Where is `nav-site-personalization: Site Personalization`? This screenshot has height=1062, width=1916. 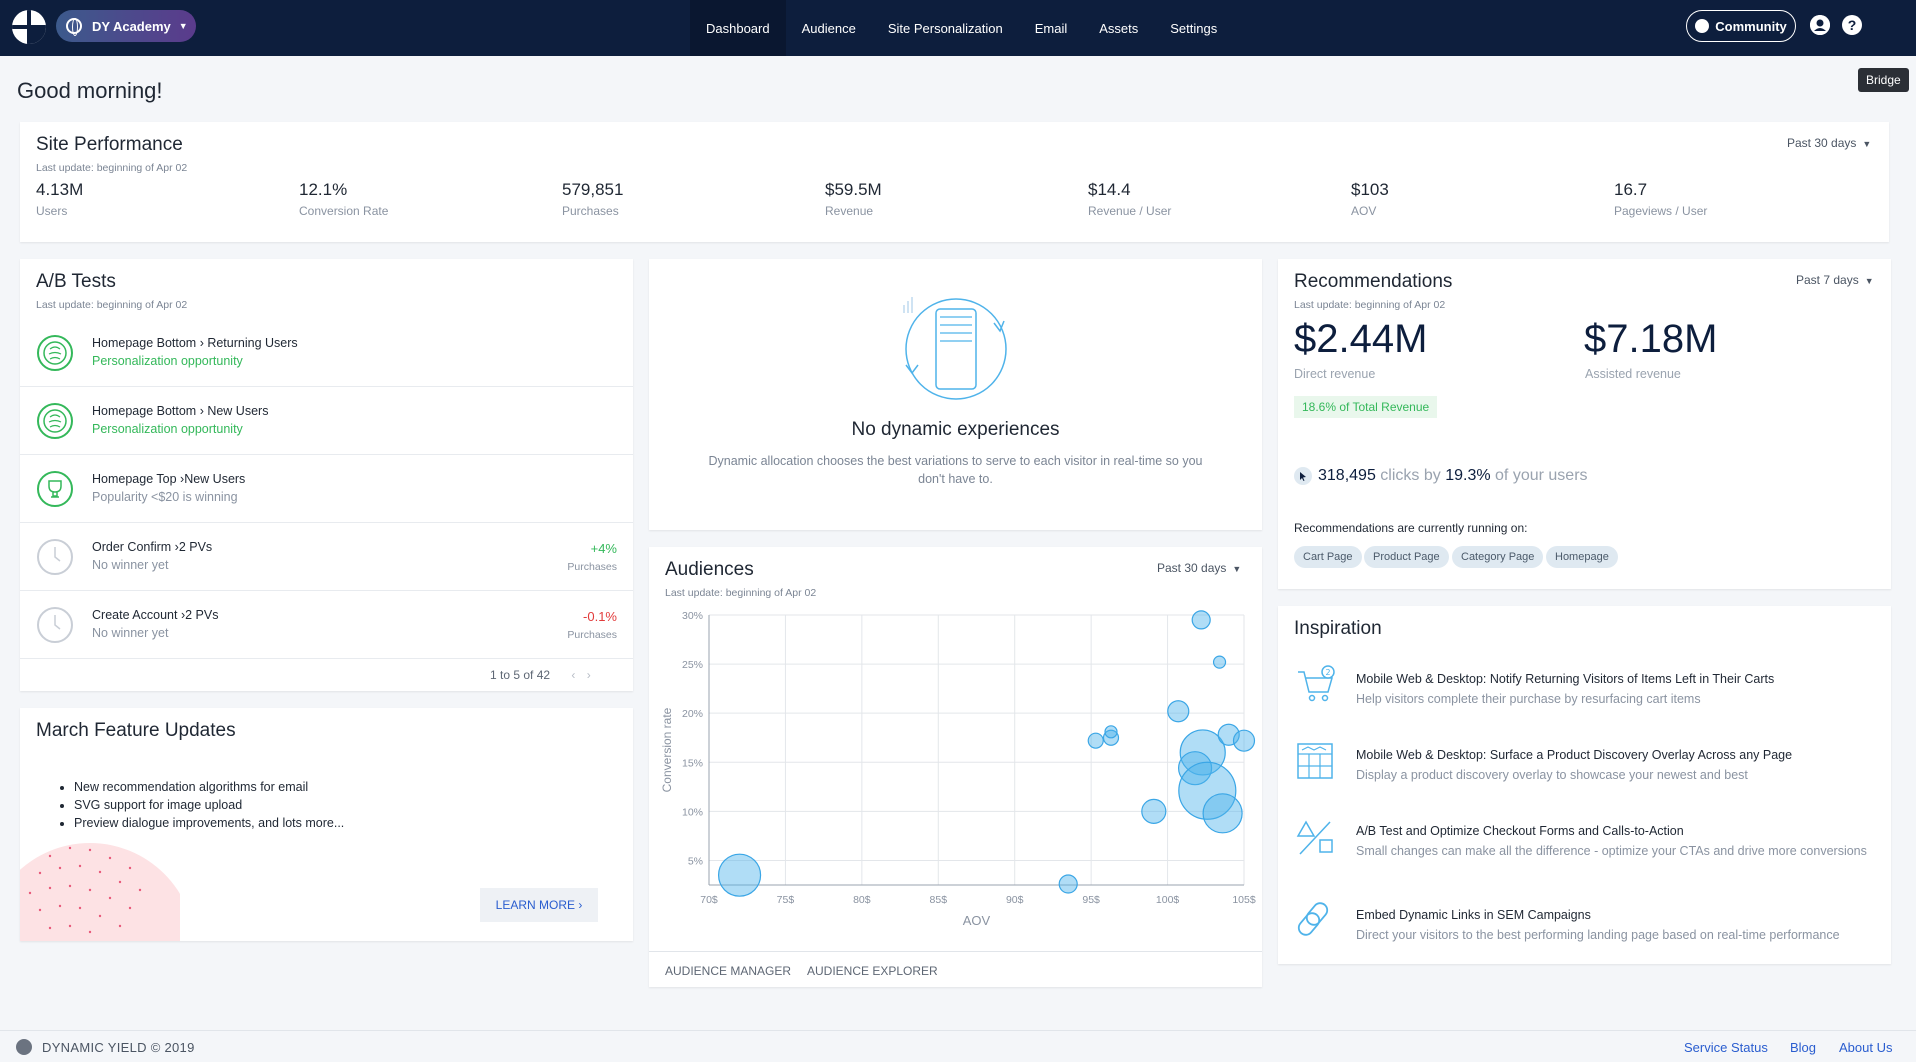
nav-site-personalization: Site Personalization is located at coordinates (945, 28).